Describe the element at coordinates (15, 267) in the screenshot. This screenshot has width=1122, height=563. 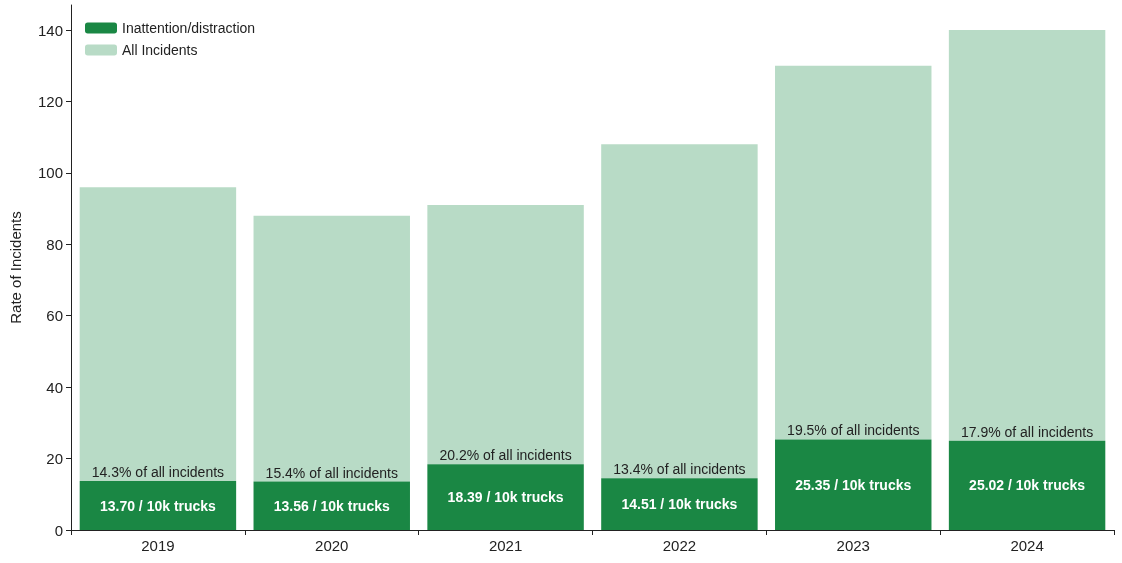
I see `y-axis-title: Rate of Incidents` at that location.